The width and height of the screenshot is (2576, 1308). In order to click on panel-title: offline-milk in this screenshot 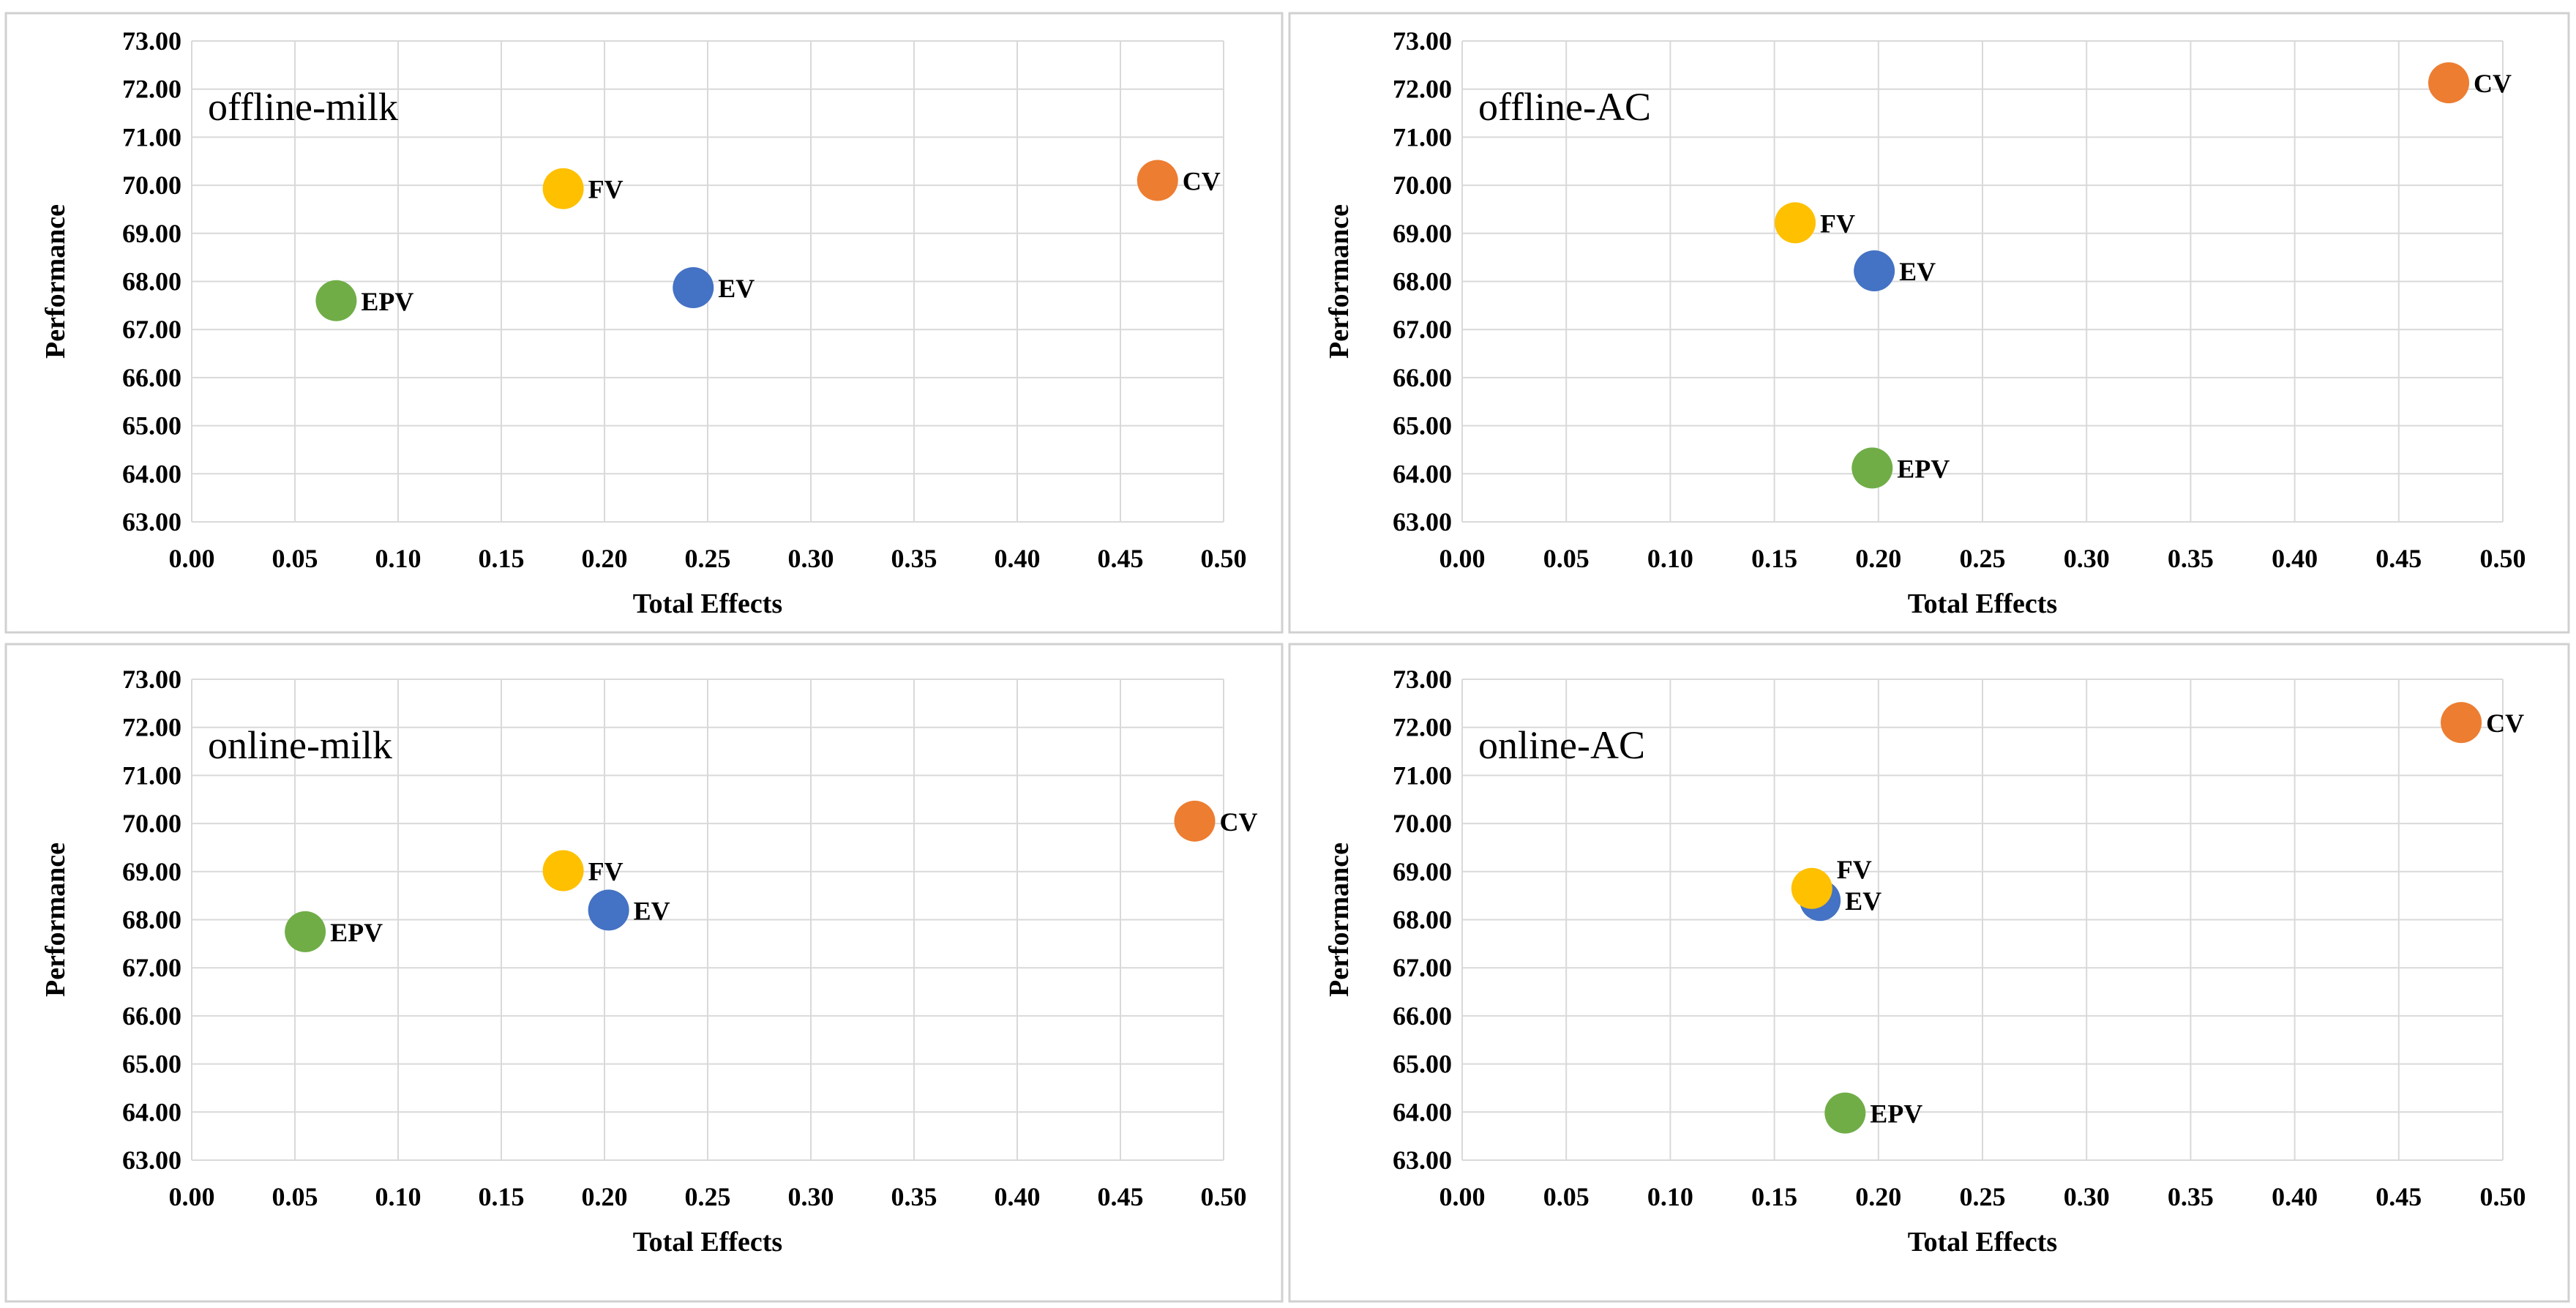, I will do `click(303, 107)`.